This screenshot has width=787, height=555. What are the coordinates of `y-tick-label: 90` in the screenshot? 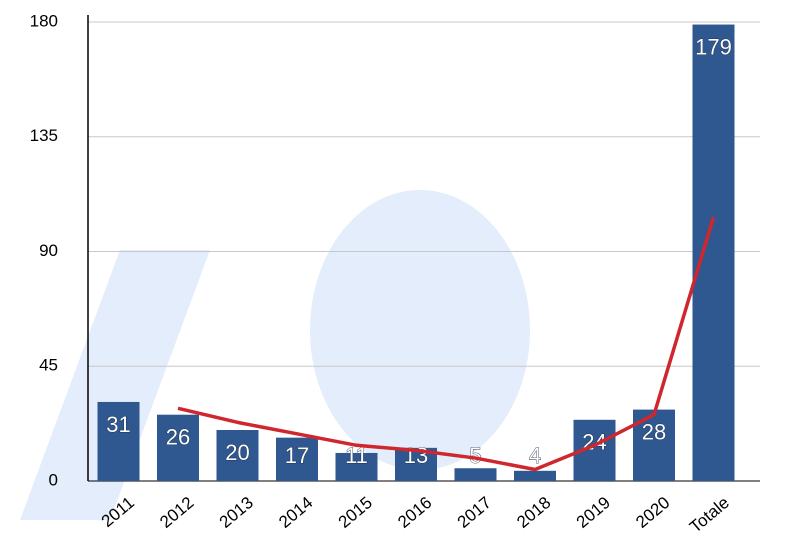 It's located at (48, 250).